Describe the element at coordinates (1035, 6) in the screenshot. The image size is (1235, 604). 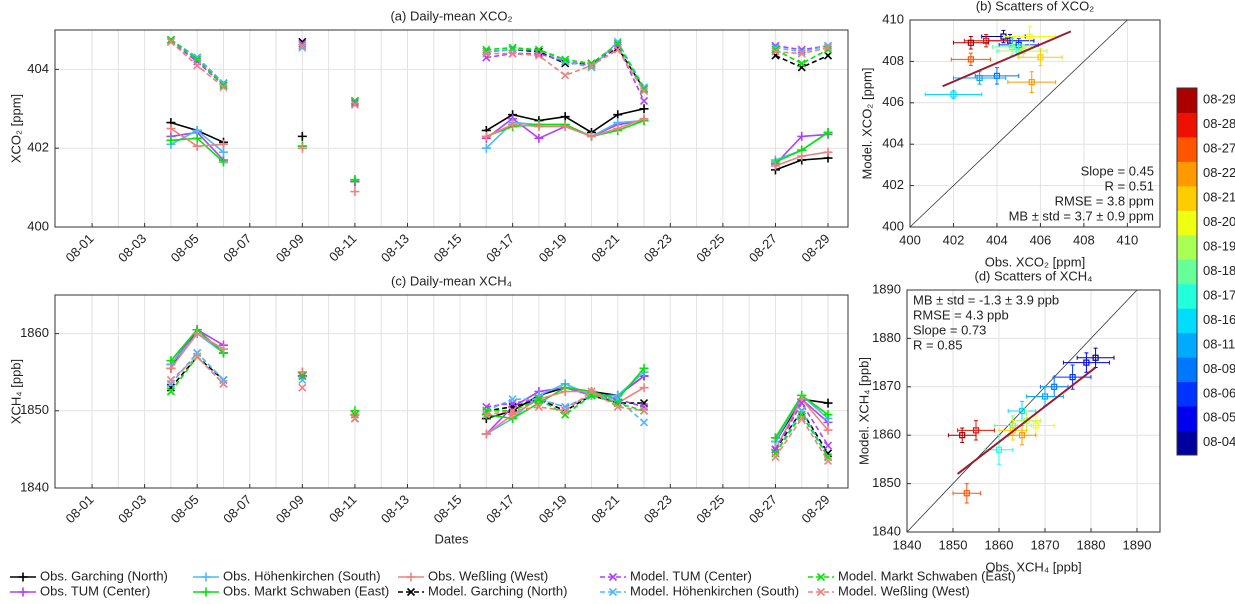
I see `chart-title: (b) Scatters of XCO₂` at that location.